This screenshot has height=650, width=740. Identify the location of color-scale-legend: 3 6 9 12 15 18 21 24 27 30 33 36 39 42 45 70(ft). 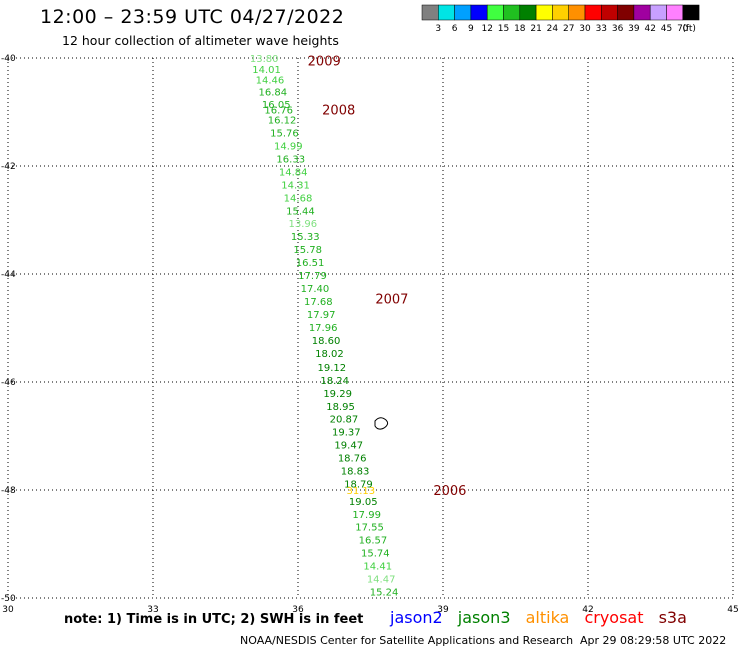
(560, 19).